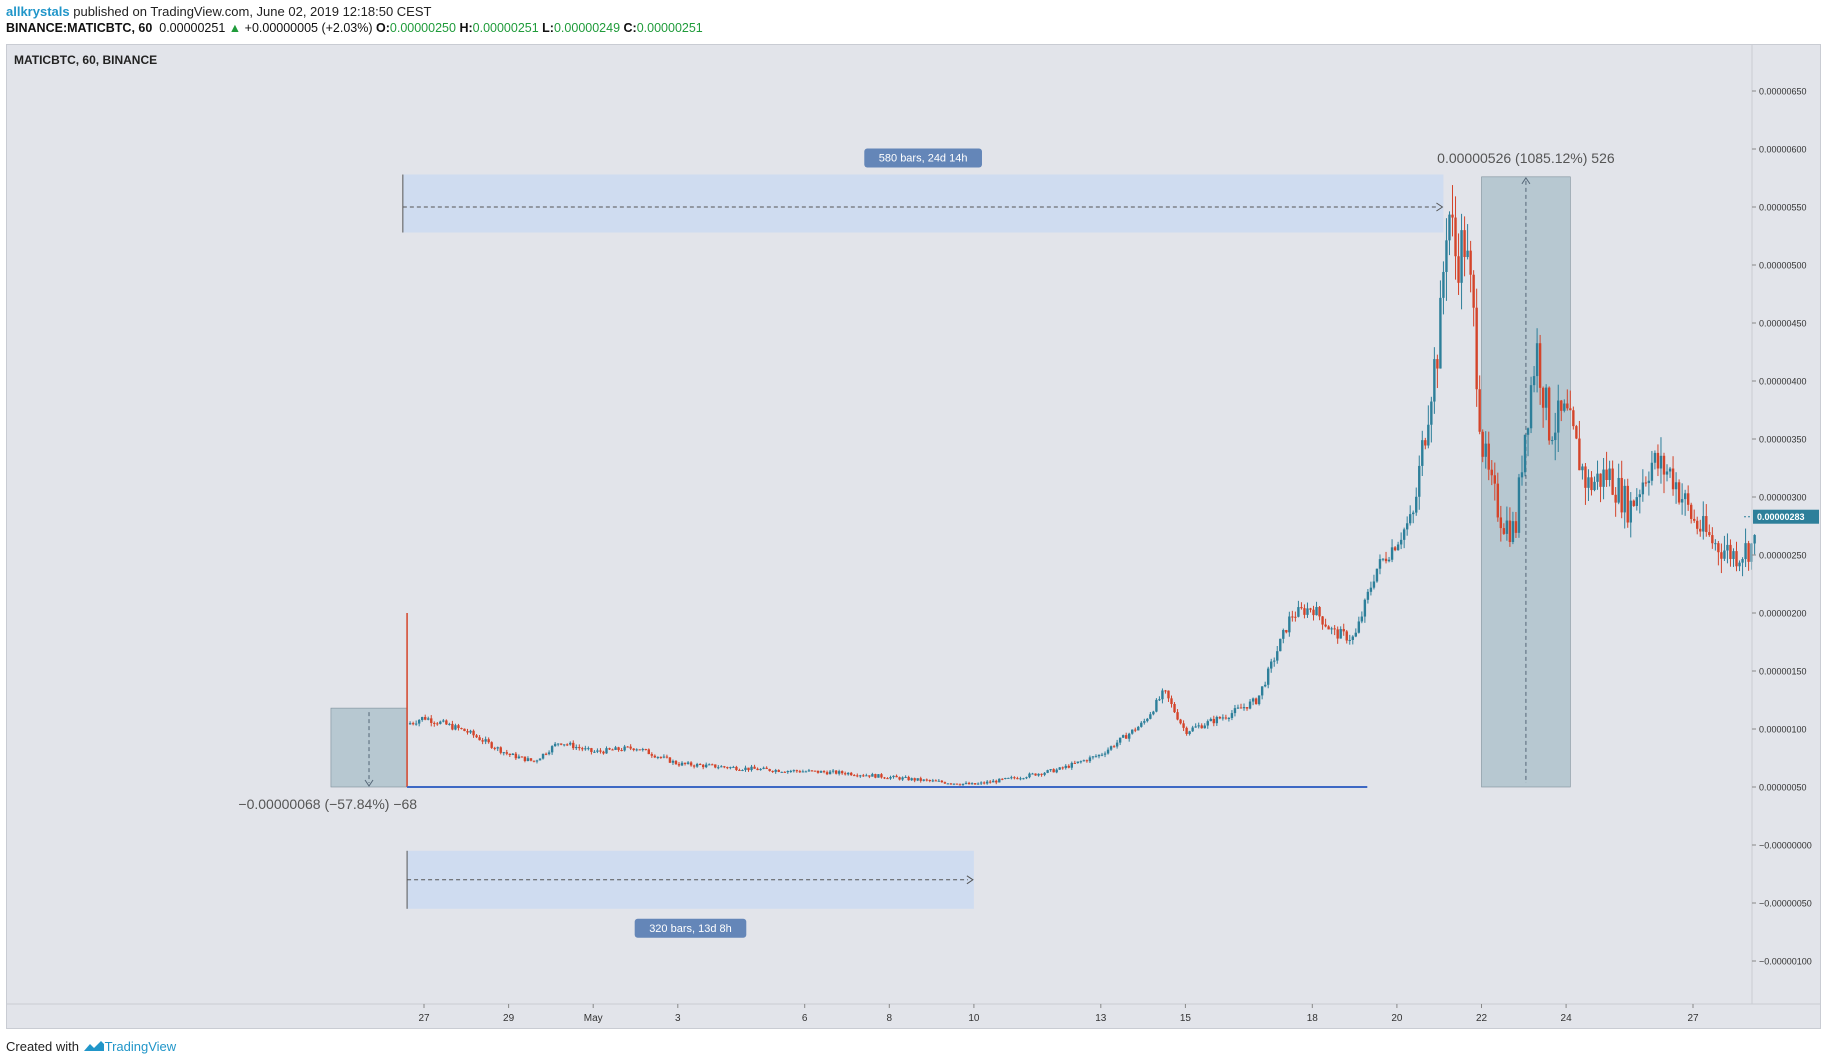  What do you see at coordinates (42, 1046) in the screenshot?
I see `created-with-text: Created with` at bounding box center [42, 1046].